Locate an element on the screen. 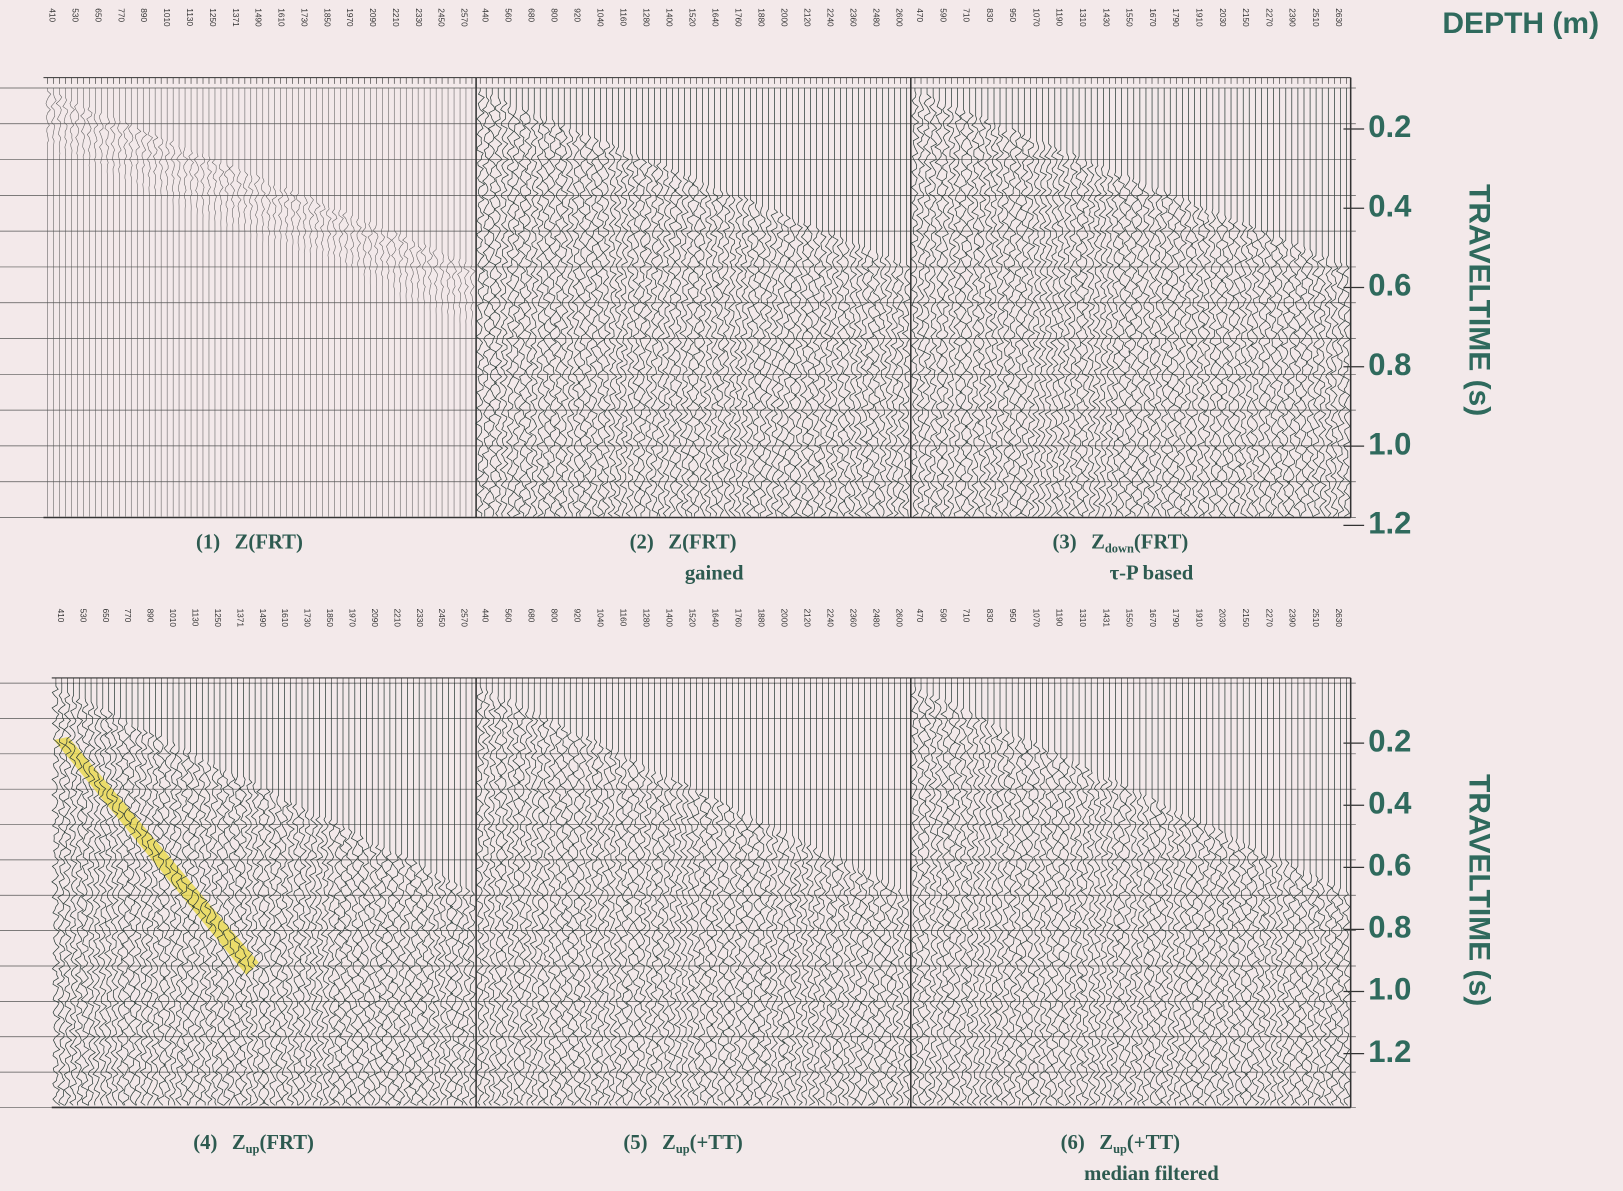 This screenshot has width=1623, height=1191. time-axis-label: TRAVELTIME (s) is located at coordinates (1479, 890).